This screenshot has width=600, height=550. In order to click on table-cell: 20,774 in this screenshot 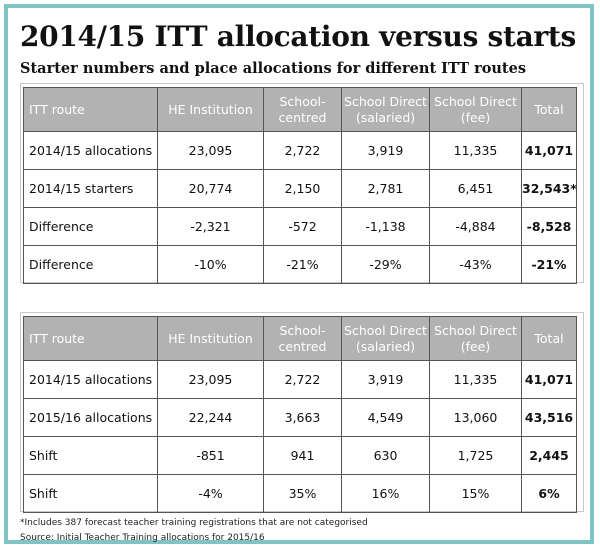, I will do `click(210, 188)`.